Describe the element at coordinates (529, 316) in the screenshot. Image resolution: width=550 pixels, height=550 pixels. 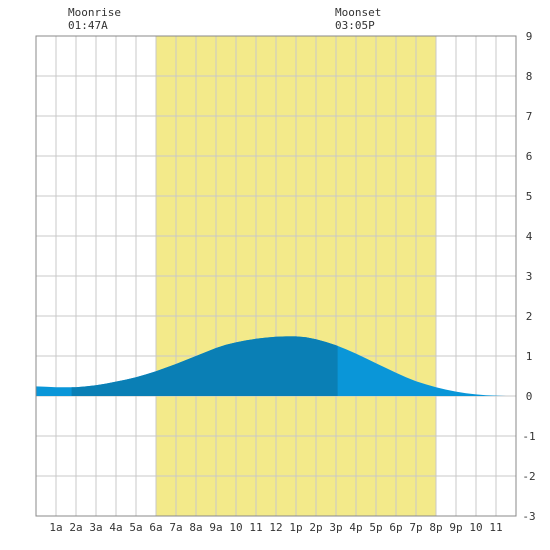
I see `y-tick-label: 2` at that location.